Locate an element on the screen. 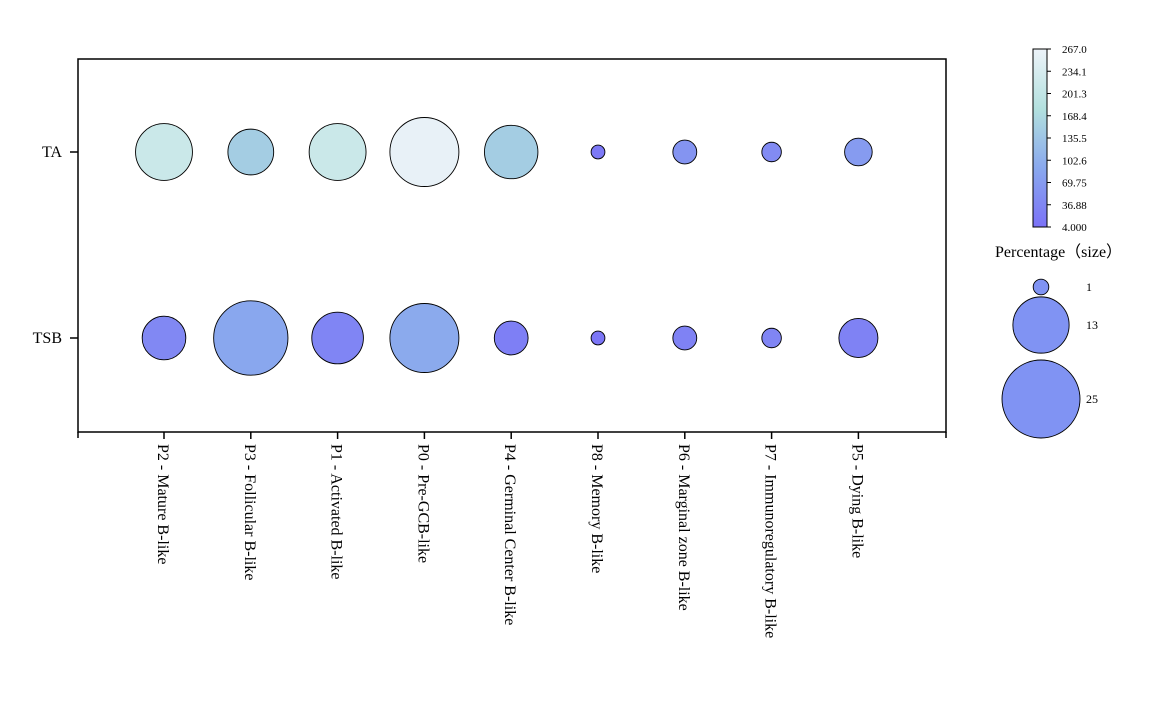 This screenshot has height=701, width=1156. size-legend-label: 25 is located at coordinates (1092, 399).